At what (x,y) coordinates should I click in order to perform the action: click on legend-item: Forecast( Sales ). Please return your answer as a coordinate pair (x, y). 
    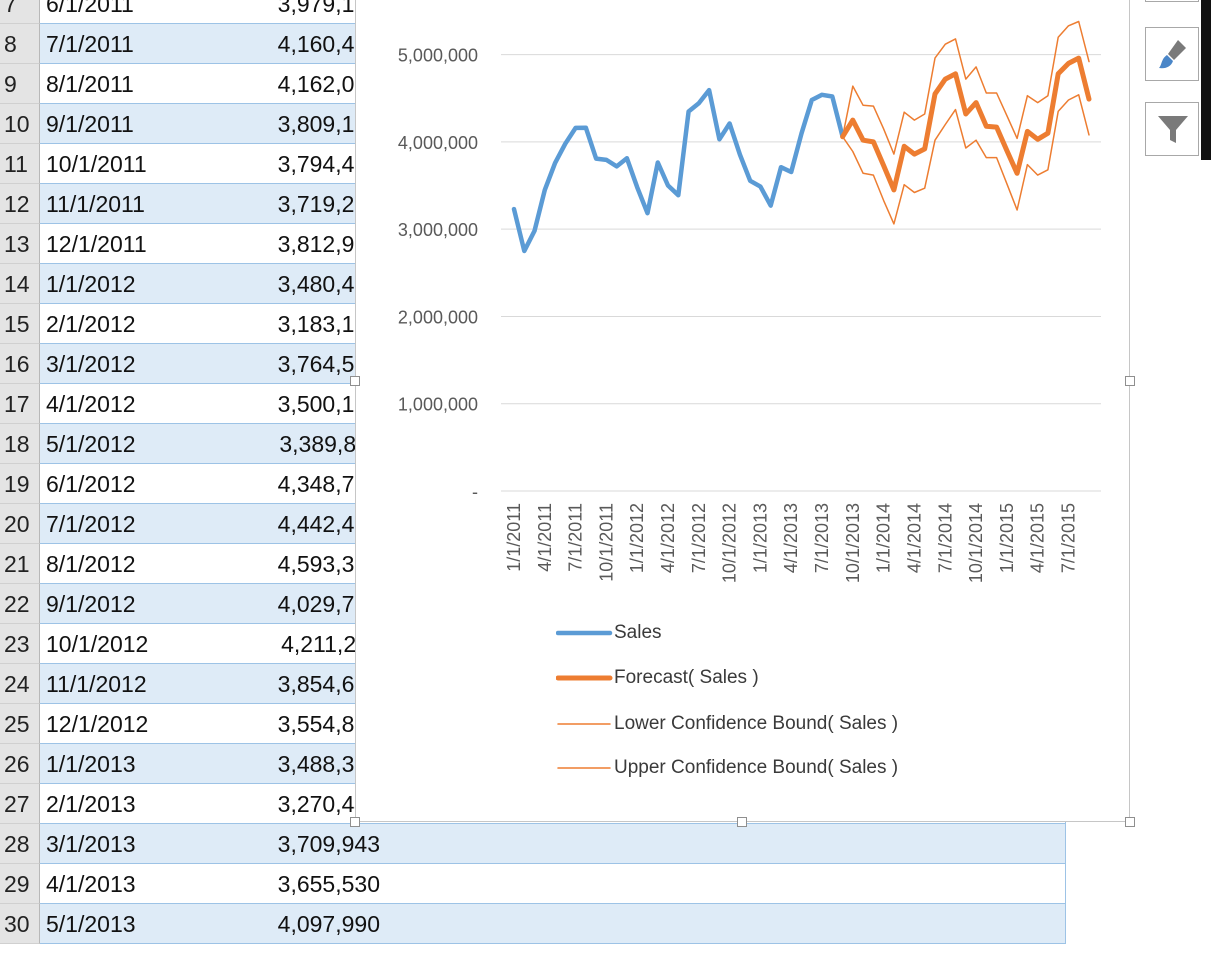
    Looking at the image, I should click on (657, 678).